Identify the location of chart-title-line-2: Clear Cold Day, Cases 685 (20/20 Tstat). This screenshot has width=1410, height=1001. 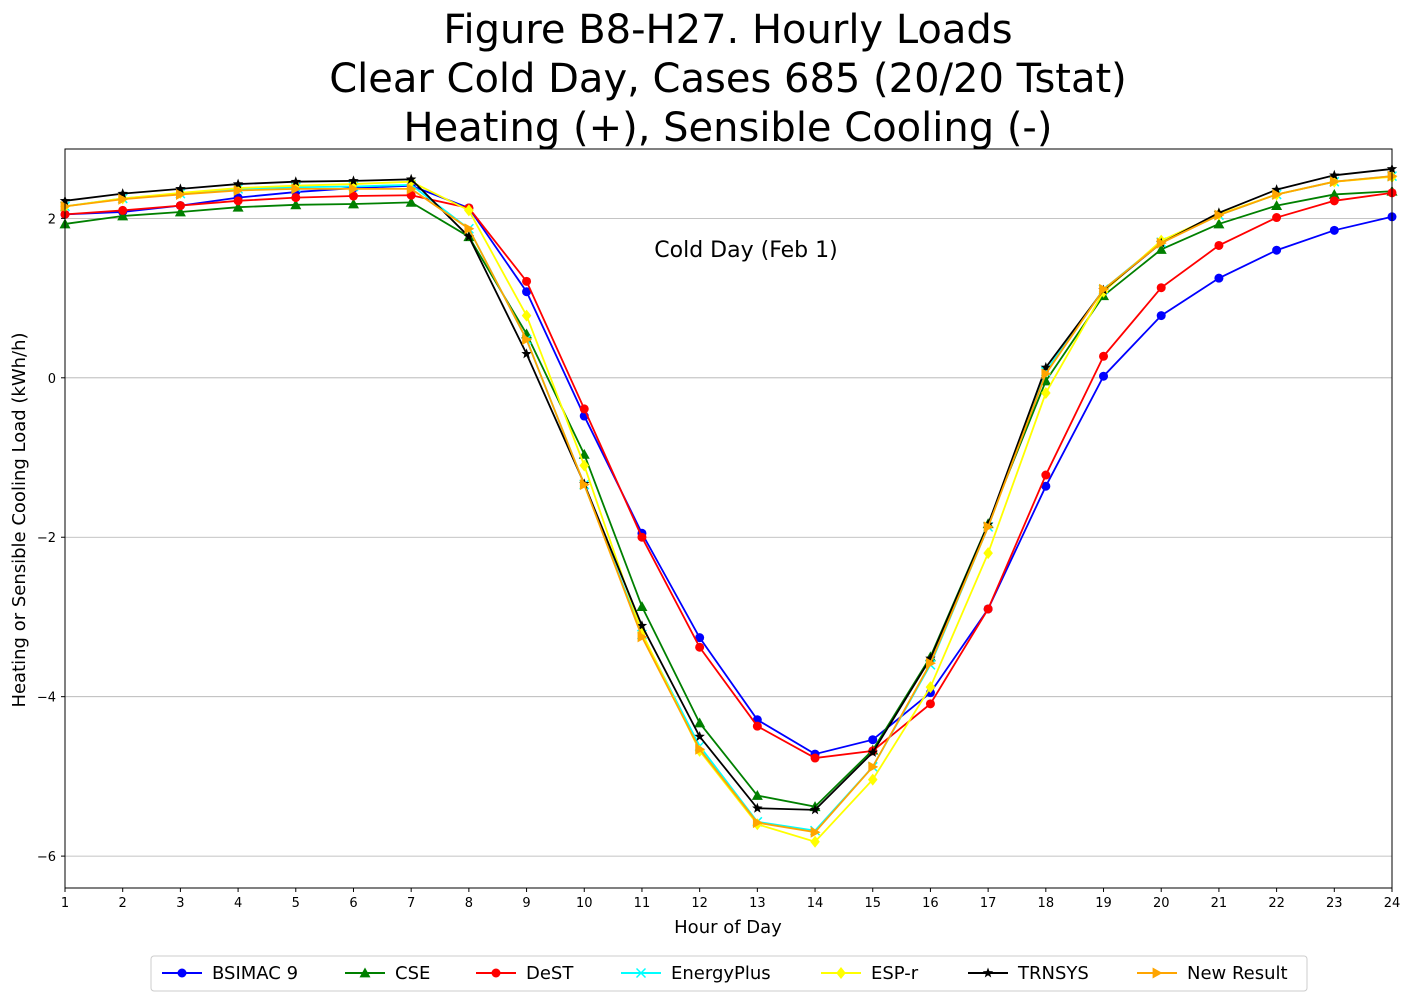
(728, 79).